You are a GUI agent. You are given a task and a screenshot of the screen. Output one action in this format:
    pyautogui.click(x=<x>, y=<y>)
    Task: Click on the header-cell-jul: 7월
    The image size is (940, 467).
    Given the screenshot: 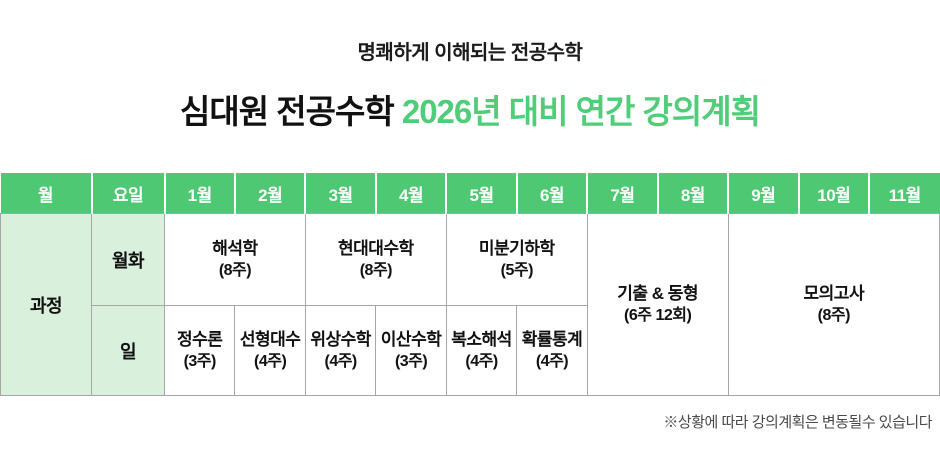 What is the action you would take?
    pyautogui.click(x=622, y=193)
    